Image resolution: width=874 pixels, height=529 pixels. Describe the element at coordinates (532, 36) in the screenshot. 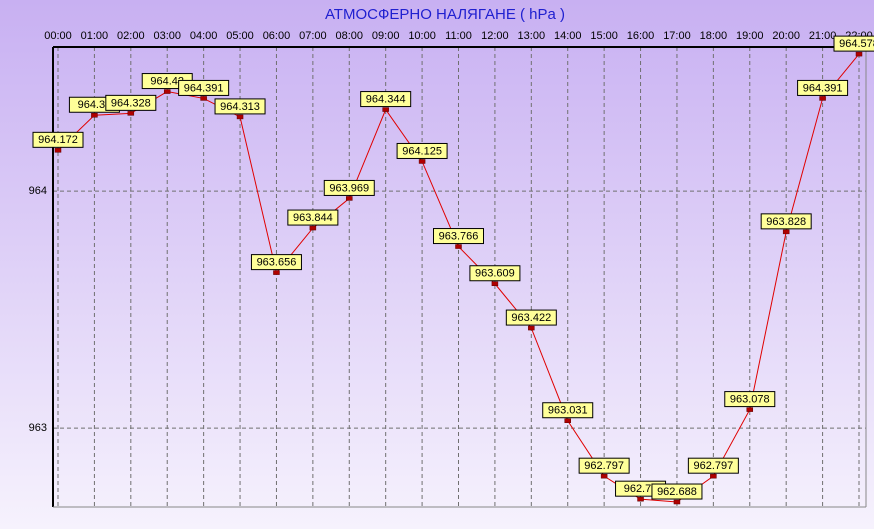

I see `x-tick-label: 13:00` at that location.